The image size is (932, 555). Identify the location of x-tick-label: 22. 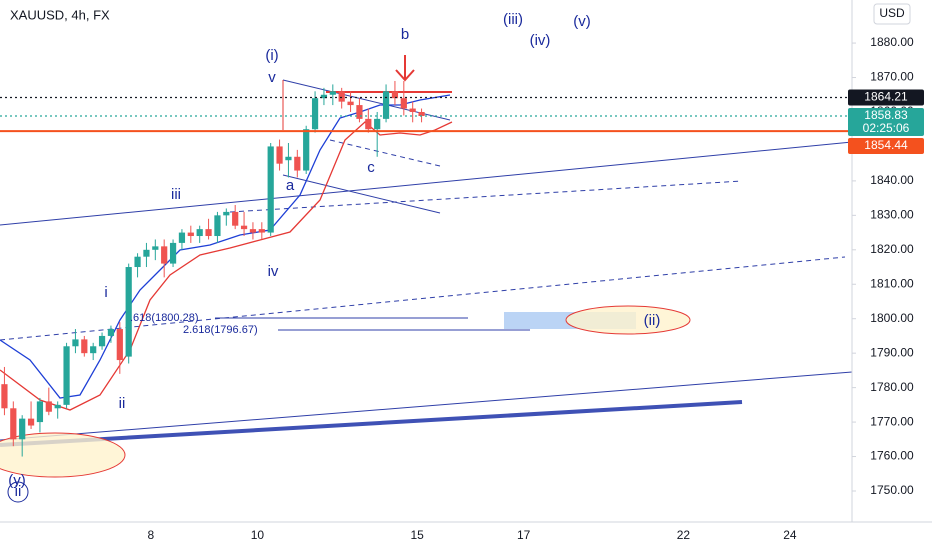
(684, 535).